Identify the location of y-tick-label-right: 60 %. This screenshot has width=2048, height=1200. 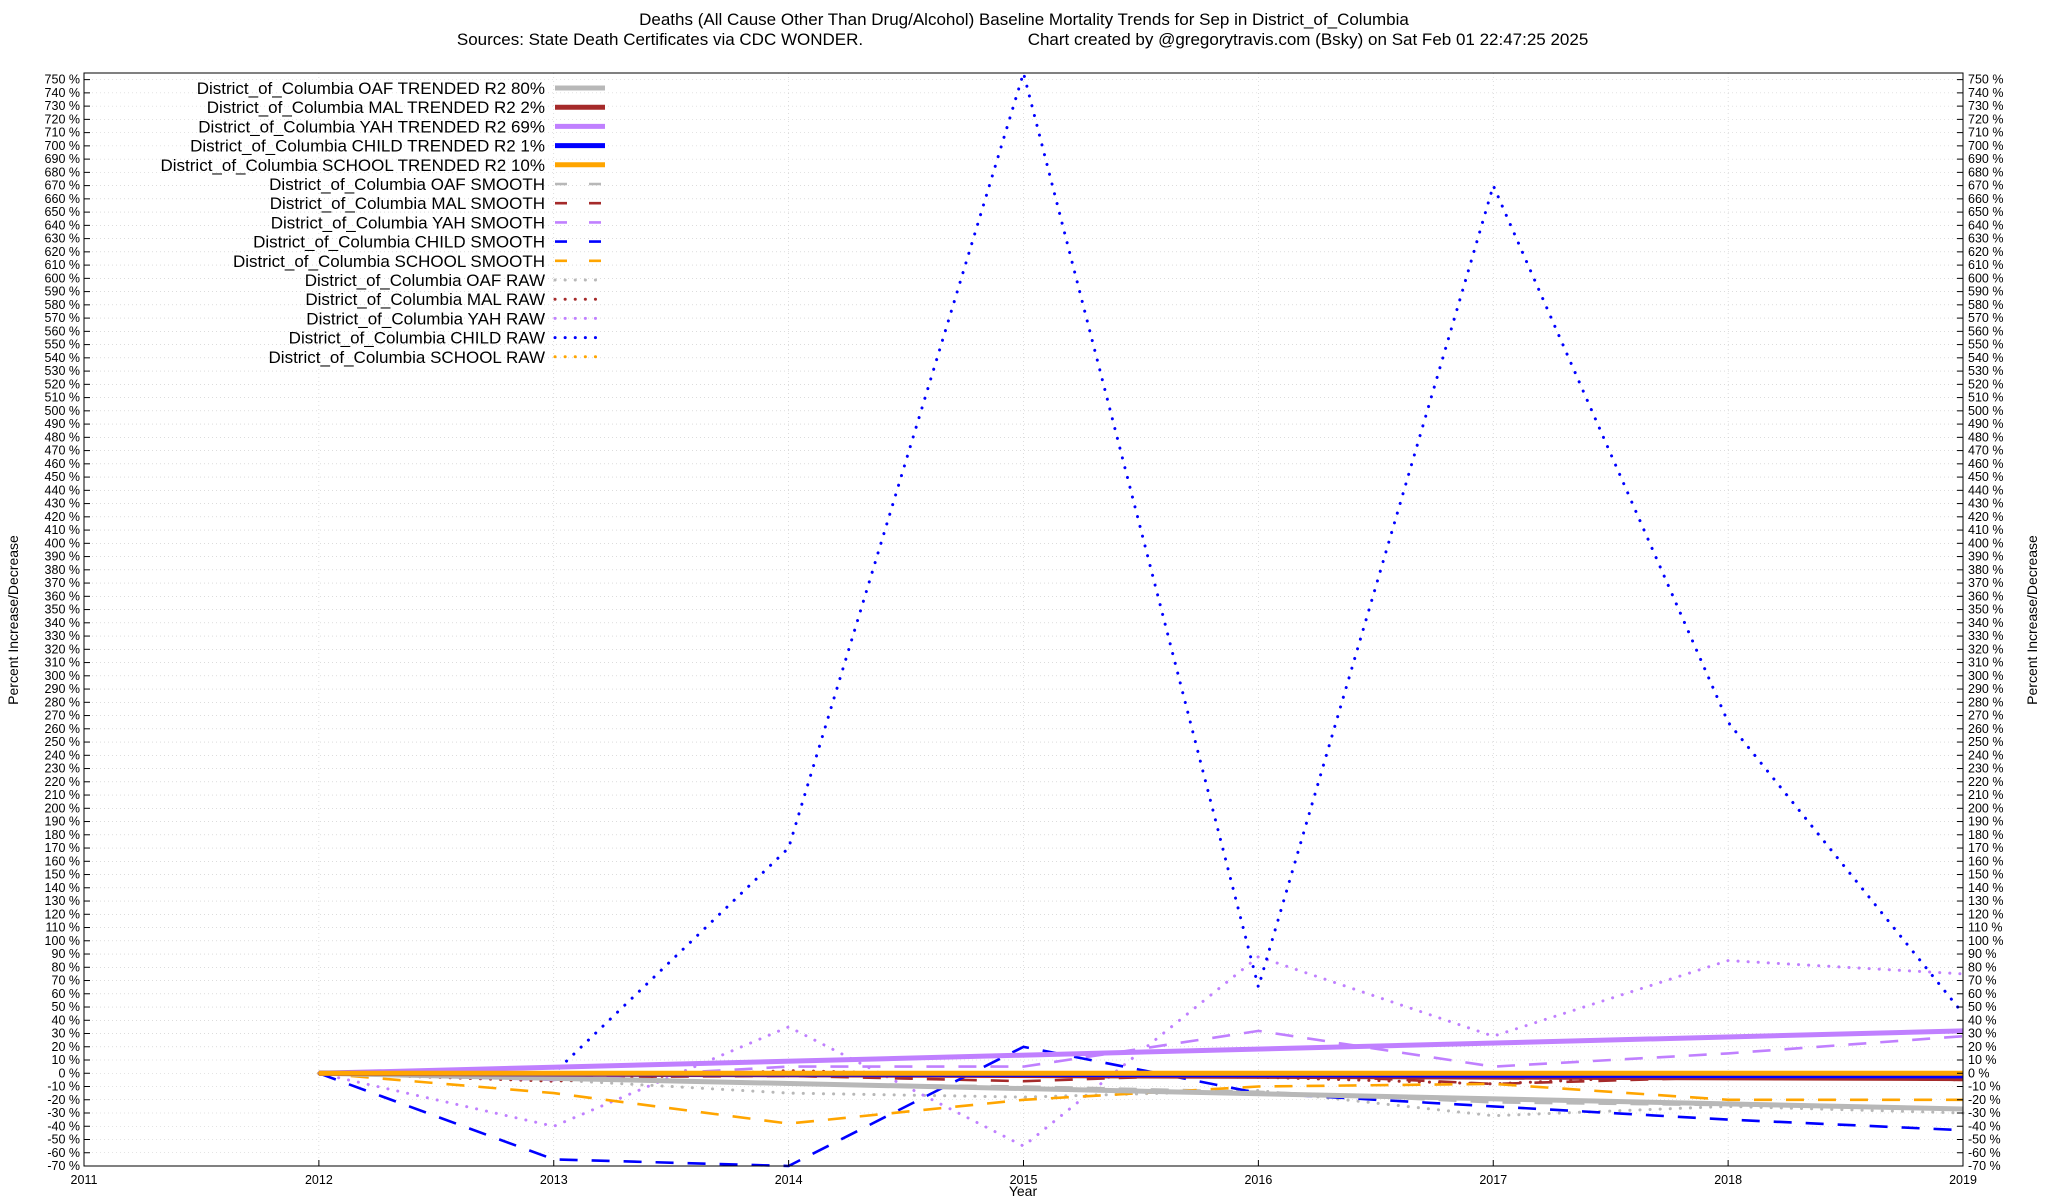
(1982, 994).